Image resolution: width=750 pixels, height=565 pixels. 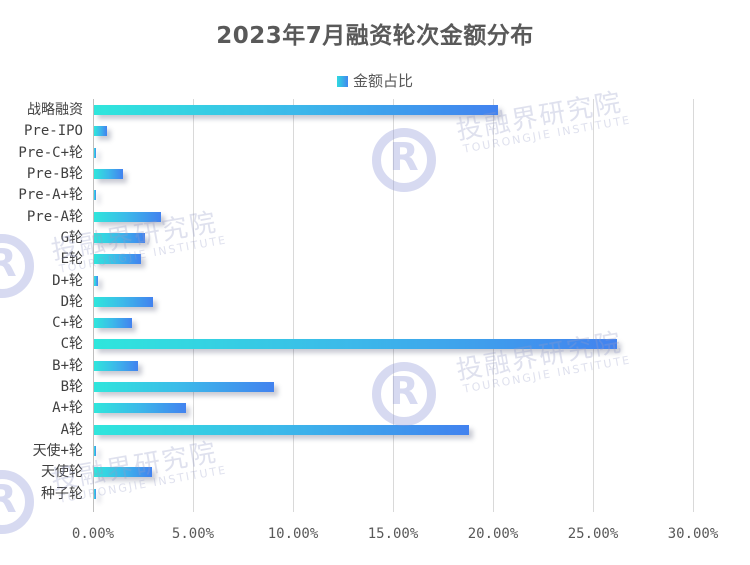 I want to click on bar-row: Pre-IPO, so click(x=358, y=131).